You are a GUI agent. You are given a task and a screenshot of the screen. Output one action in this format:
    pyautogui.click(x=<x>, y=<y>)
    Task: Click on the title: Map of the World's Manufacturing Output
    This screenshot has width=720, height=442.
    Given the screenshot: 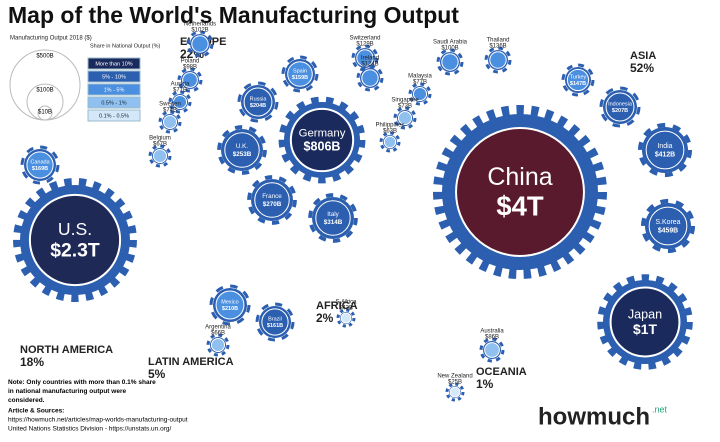 What is the action you would take?
    pyautogui.click(x=233, y=15)
    